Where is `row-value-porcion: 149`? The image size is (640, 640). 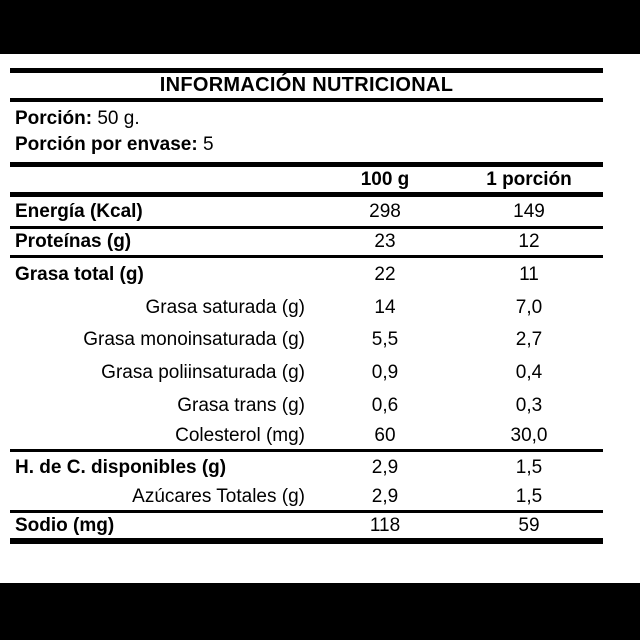
row-value-porcion: 149 is located at coordinates (529, 211).